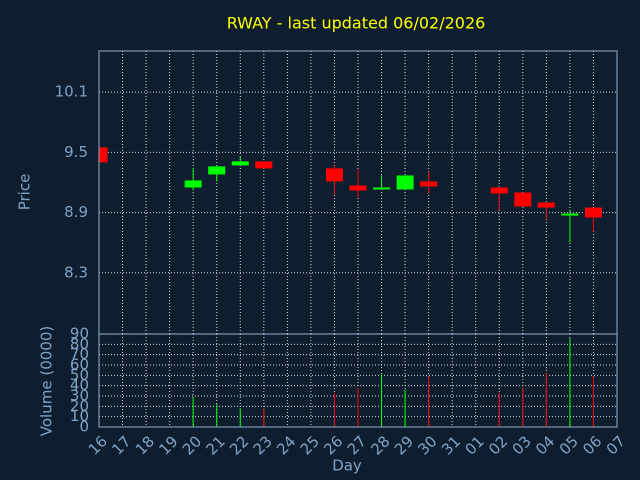 This screenshot has width=640, height=480. What do you see at coordinates (76, 152) in the screenshot?
I see `y-tick-label: 9.5` at bounding box center [76, 152].